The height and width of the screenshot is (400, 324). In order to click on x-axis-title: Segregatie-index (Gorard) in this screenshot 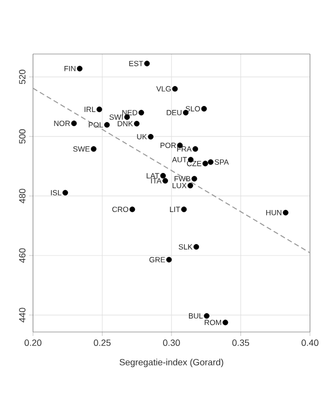, I will do `click(172, 363)`.